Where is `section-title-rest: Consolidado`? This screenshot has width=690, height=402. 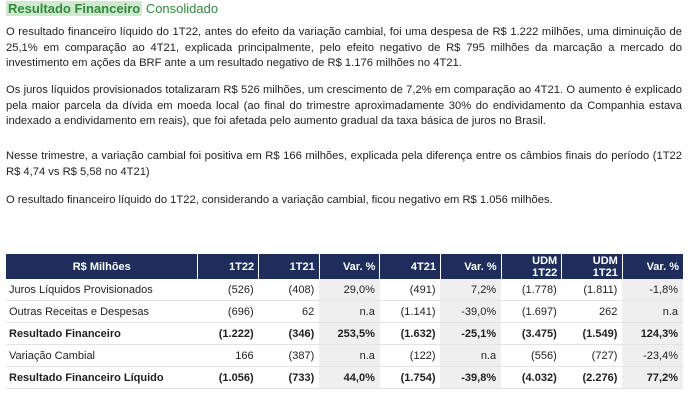
section-title-rest: Consolidado is located at coordinates (180, 8).